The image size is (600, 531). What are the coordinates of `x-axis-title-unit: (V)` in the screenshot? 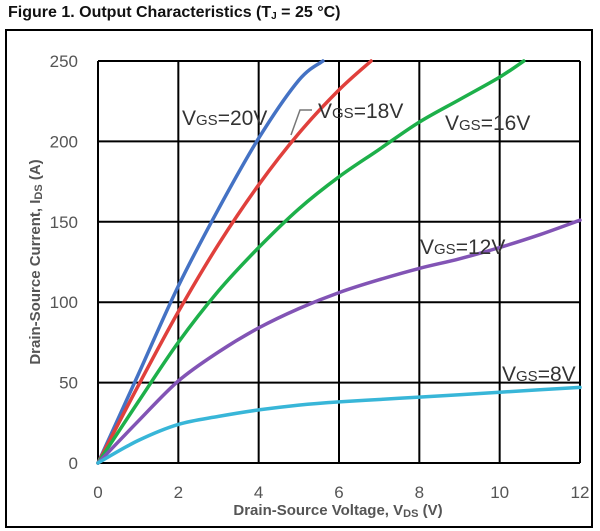 It's located at (430, 510).